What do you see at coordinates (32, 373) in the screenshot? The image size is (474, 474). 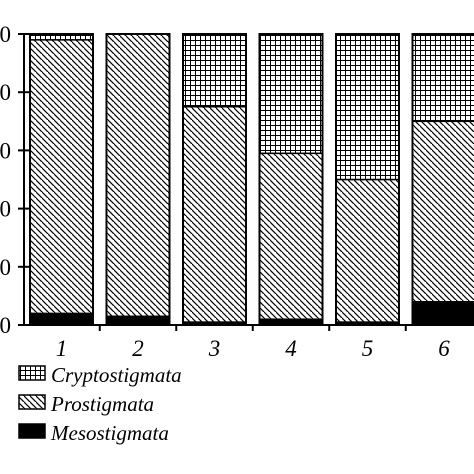 I see `legend-swatch-cryptostigmata` at bounding box center [32, 373].